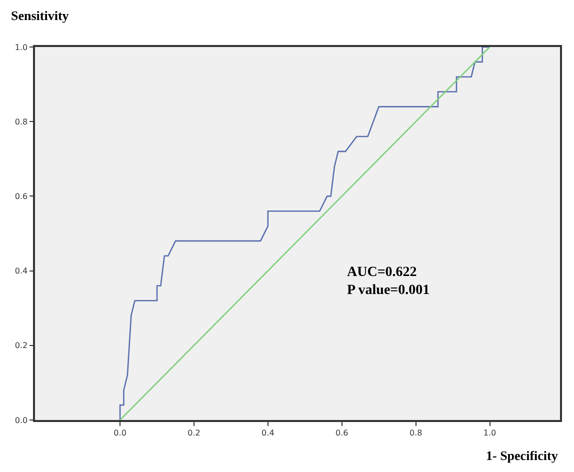 The image size is (574, 472). What do you see at coordinates (21, 196) in the screenshot?
I see `y-tick-label: 0.6` at bounding box center [21, 196].